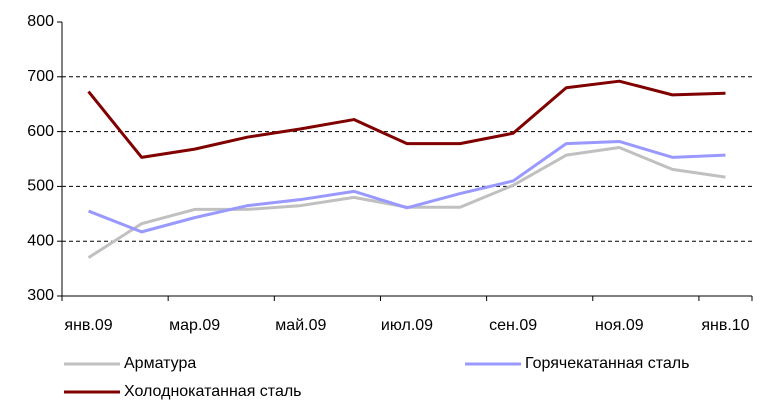  I want to click on x-tick-label: мар.09, so click(194, 325).